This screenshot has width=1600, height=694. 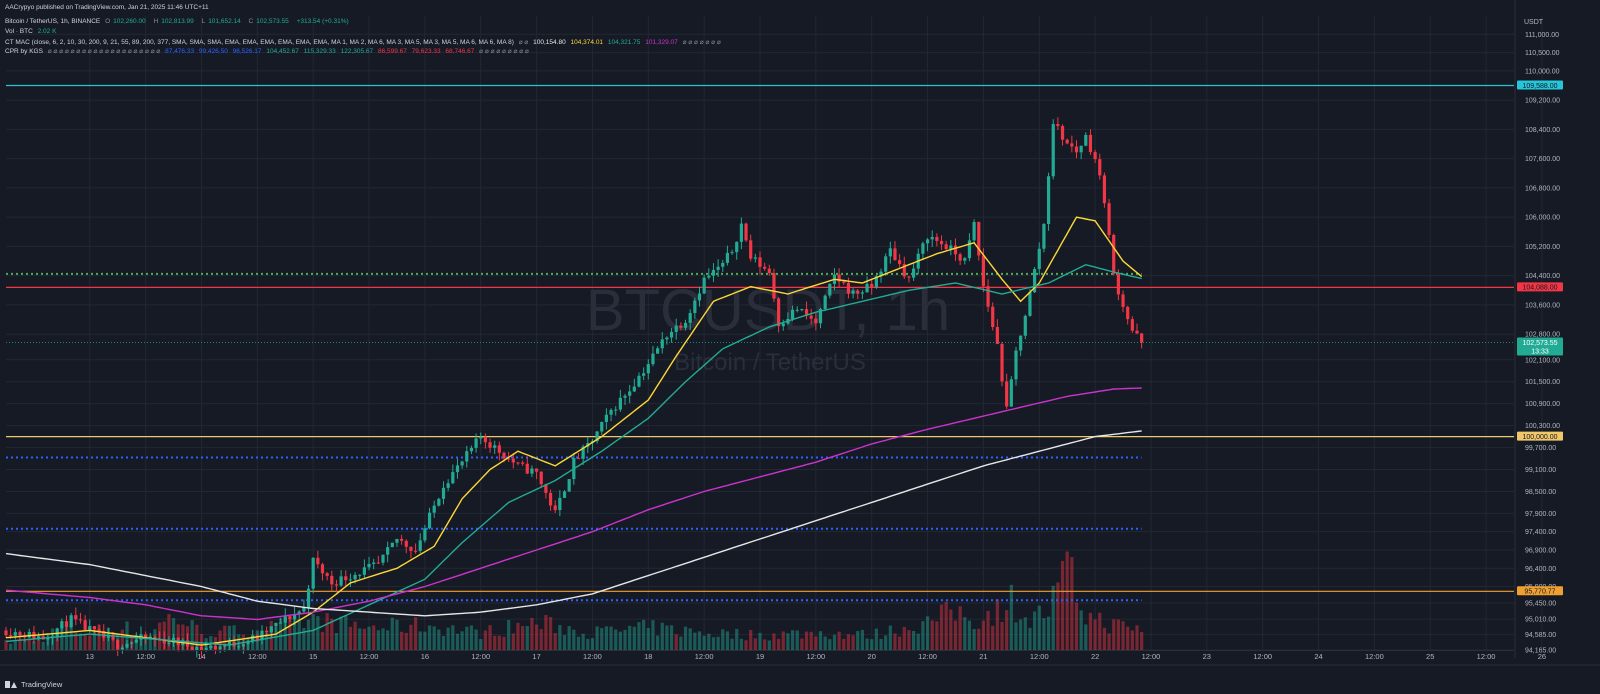 I want to click on y-tick-label: 102,100.00, so click(x=1542, y=360).